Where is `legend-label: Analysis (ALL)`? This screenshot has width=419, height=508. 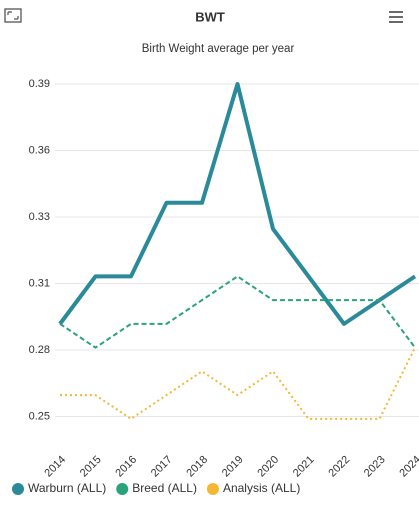 legend-label: Analysis (ALL) is located at coordinates (261, 488).